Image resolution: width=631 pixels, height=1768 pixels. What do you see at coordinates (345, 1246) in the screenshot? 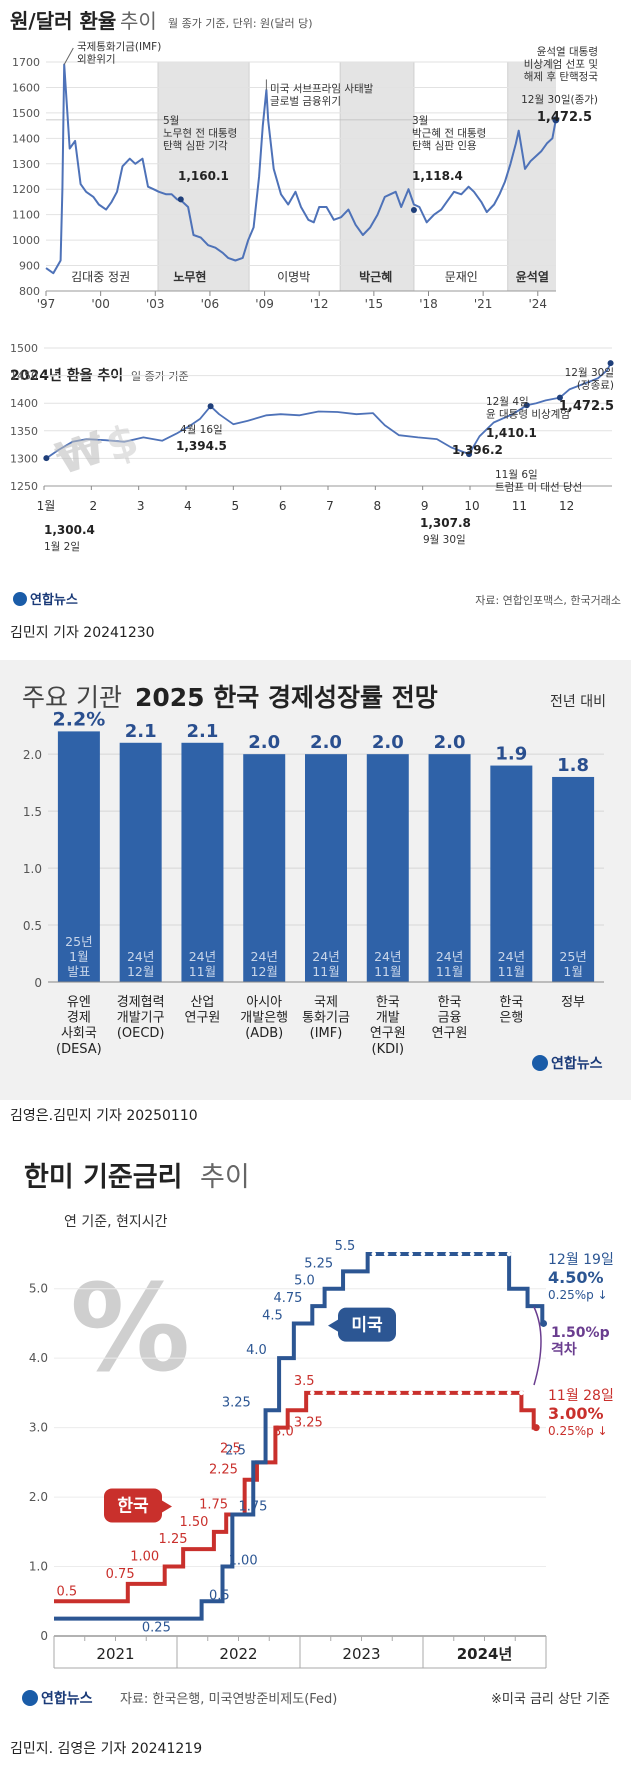
I see `us-step-label: 5.5` at bounding box center [345, 1246].